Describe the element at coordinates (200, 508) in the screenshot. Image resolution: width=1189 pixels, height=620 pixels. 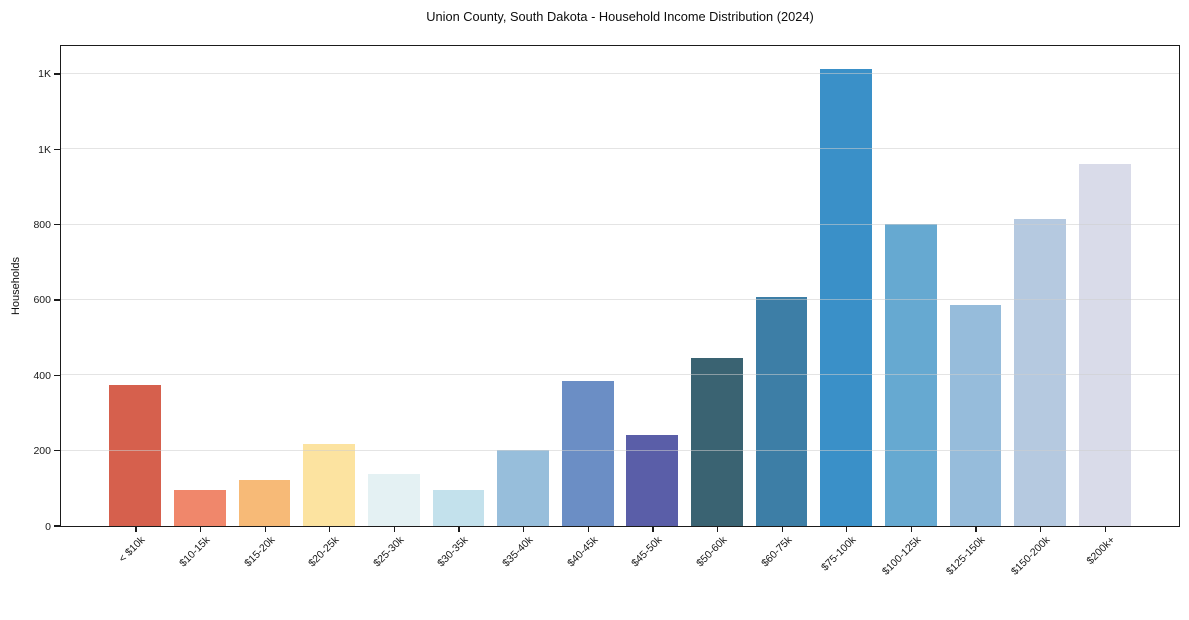
I see `bar-$10-15k` at that location.